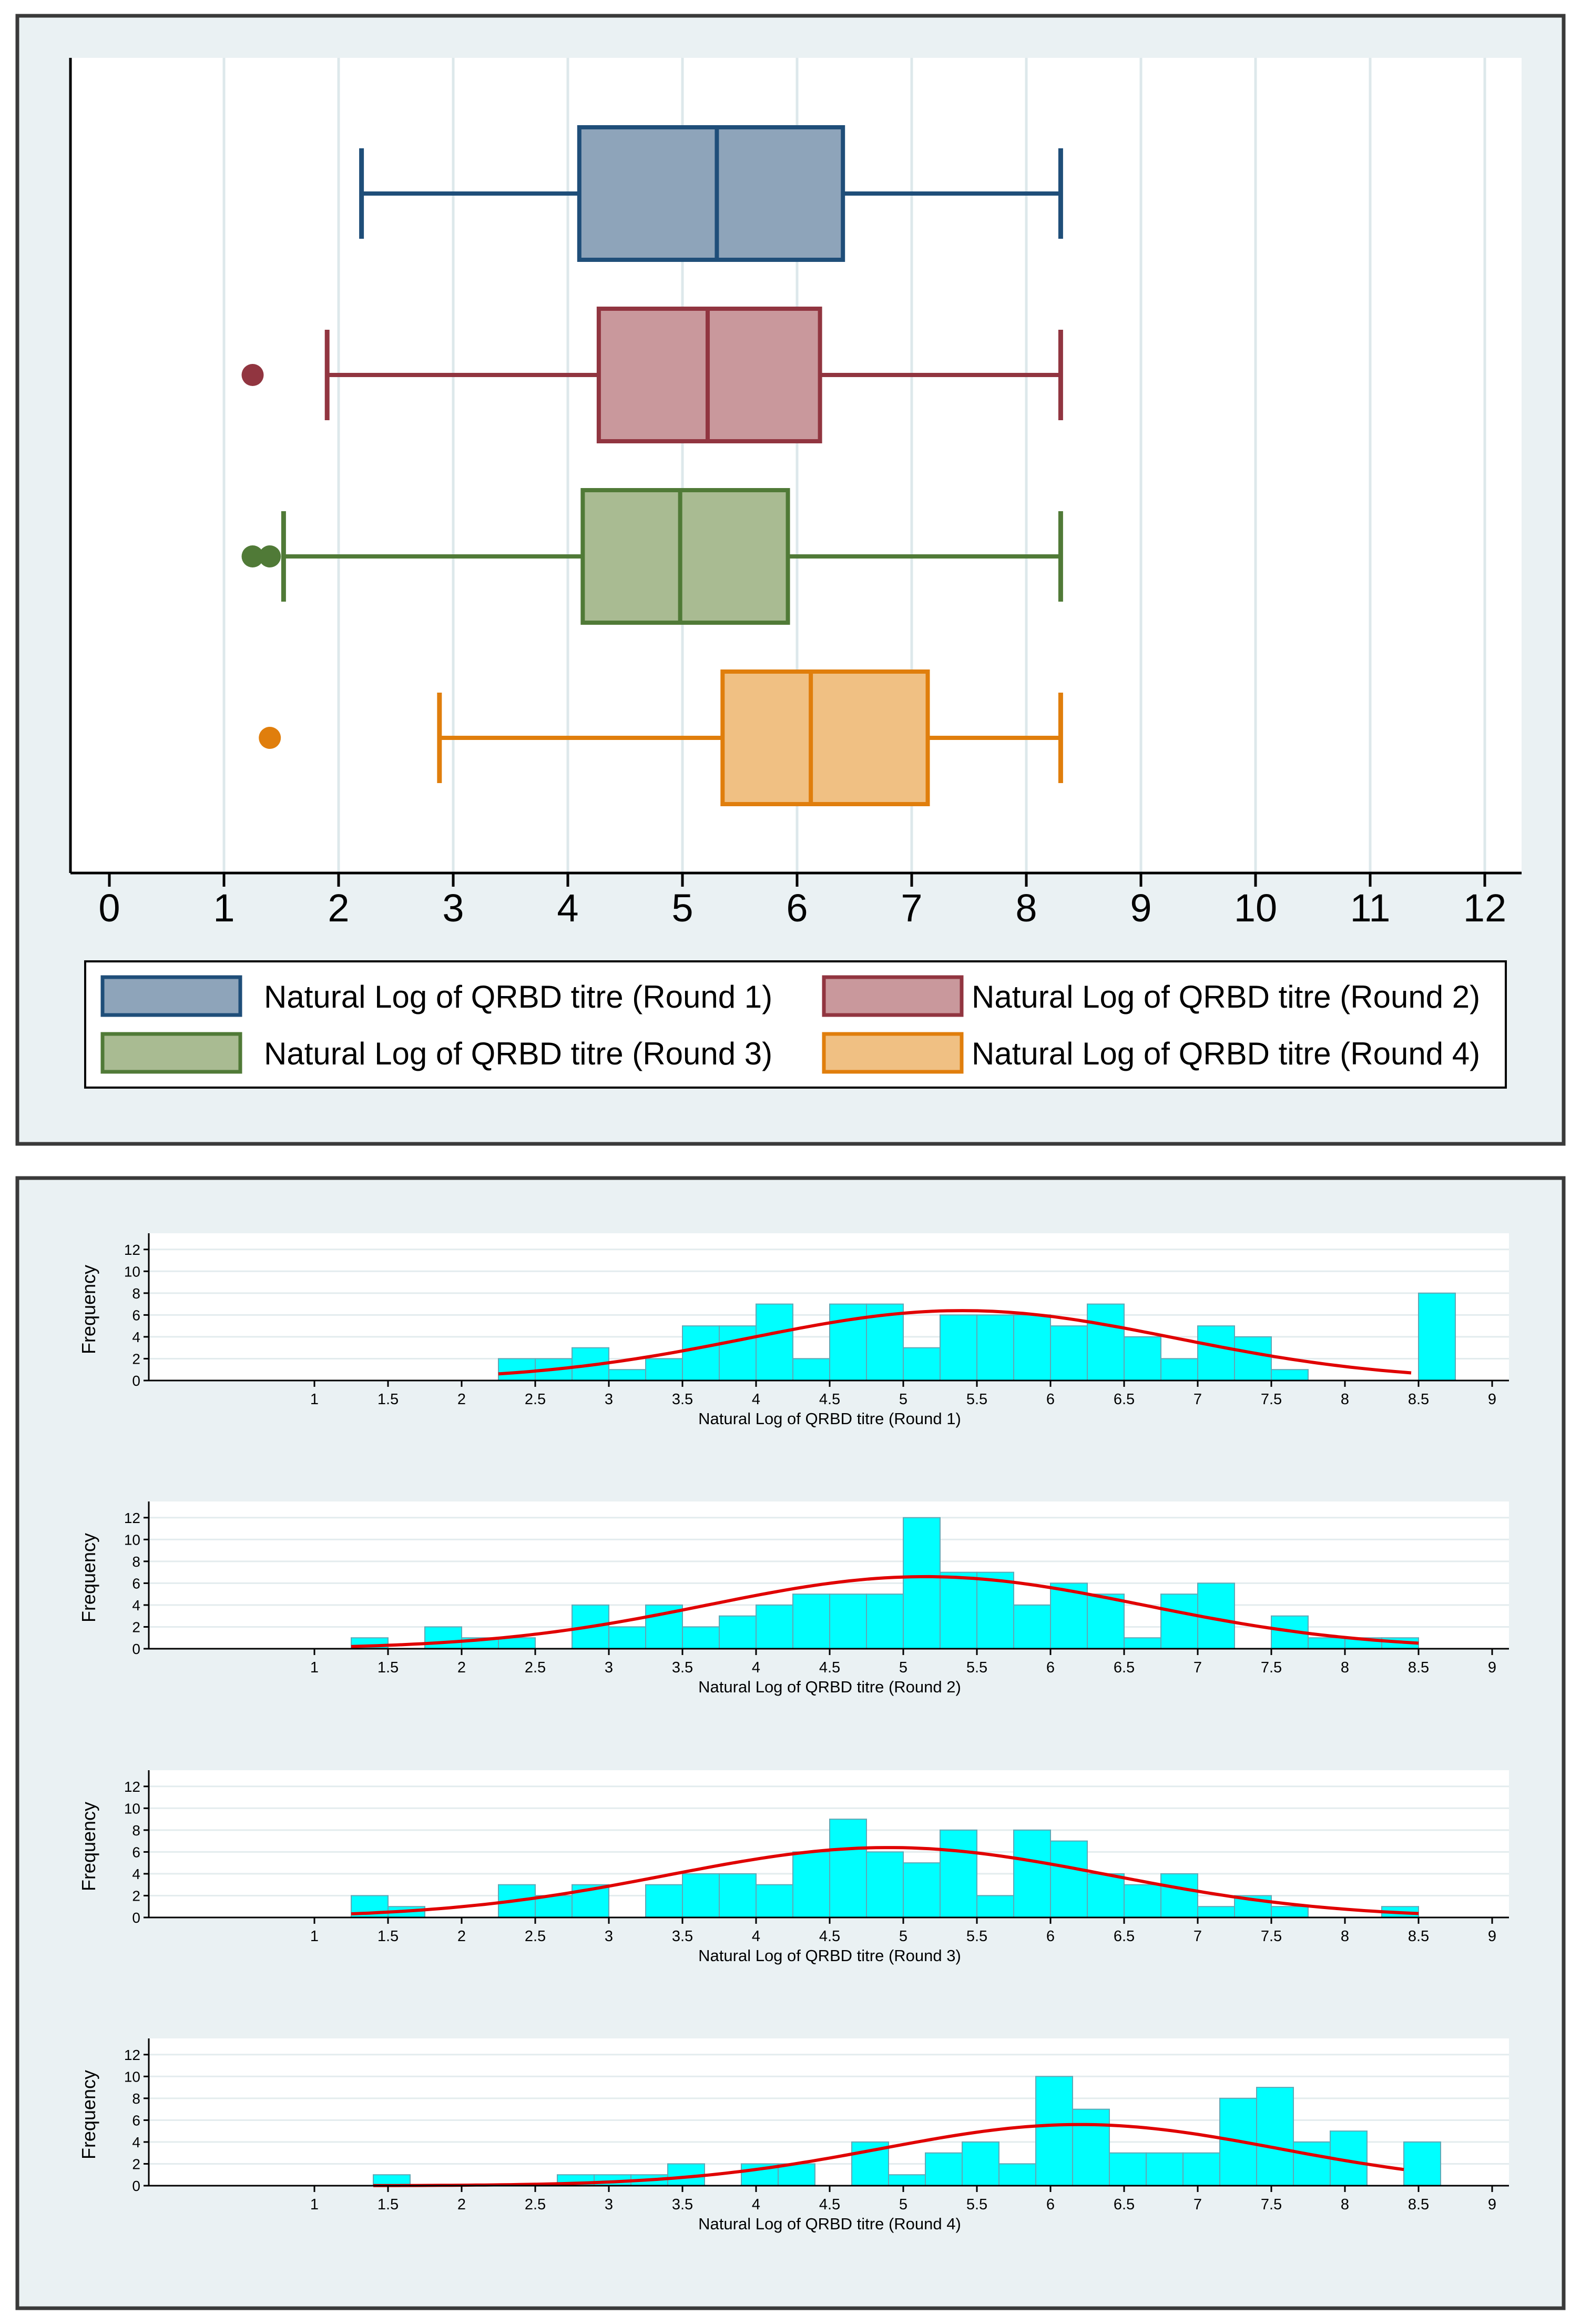 The image size is (1581, 2324). What do you see at coordinates (829, 1418) in the screenshot?
I see `x-axis-title: Natural Log of QRBD titre (Round 1)` at bounding box center [829, 1418].